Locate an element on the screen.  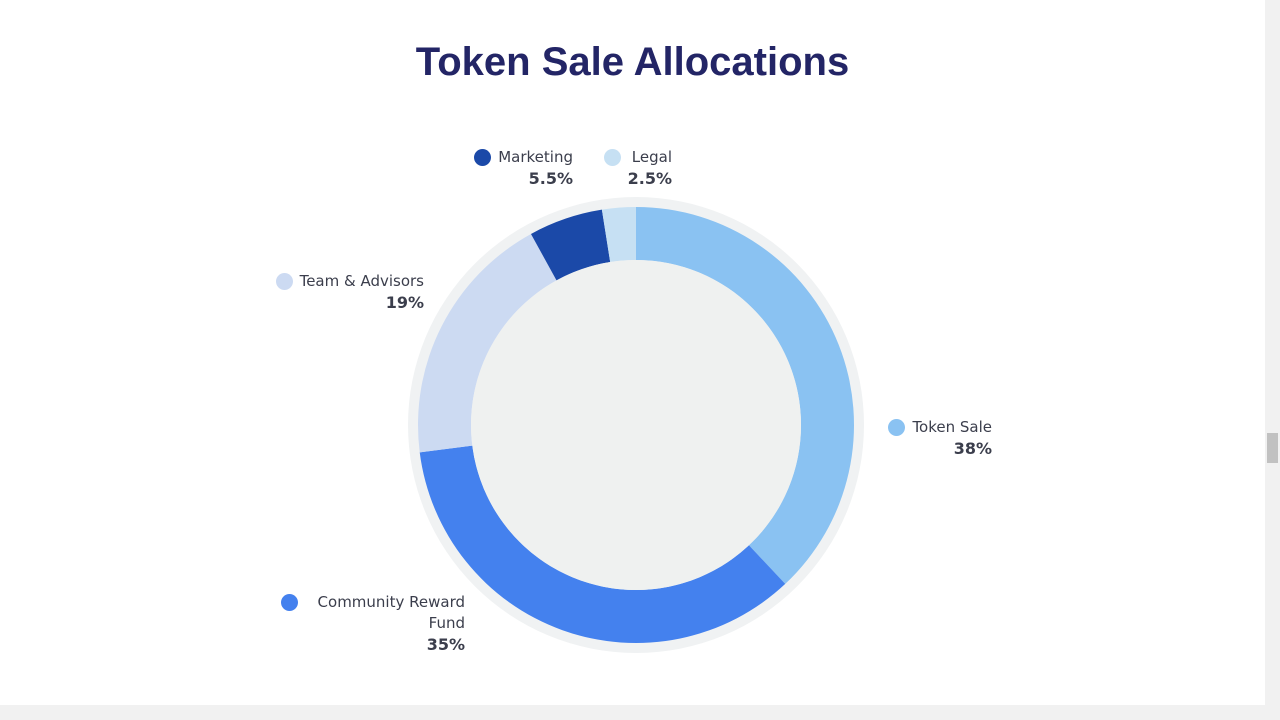
label-text: Community Reward Fund 35% is located at coordinates (385, 623).